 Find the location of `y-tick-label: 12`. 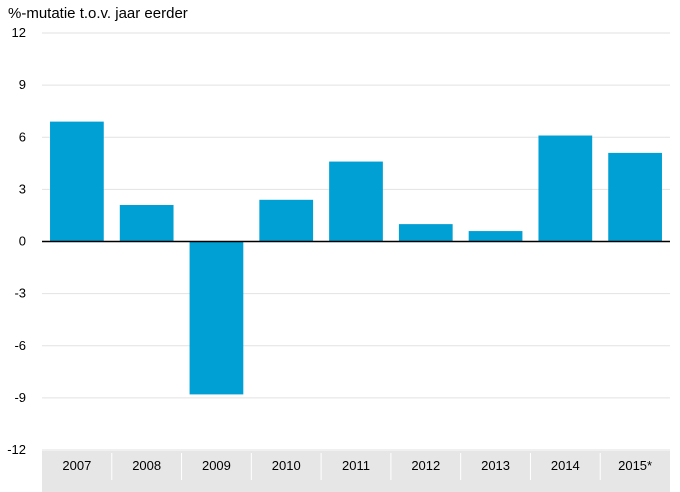

y-tick-label: 12 is located at coordinates (19, 32).